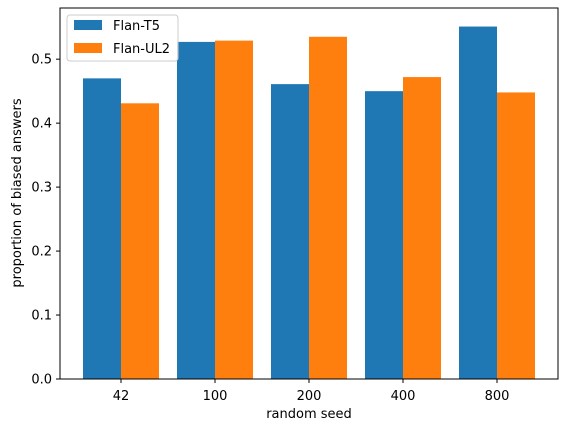  I want to click on legend-label-flan-t5: Flan-T5, so click(136, 26).